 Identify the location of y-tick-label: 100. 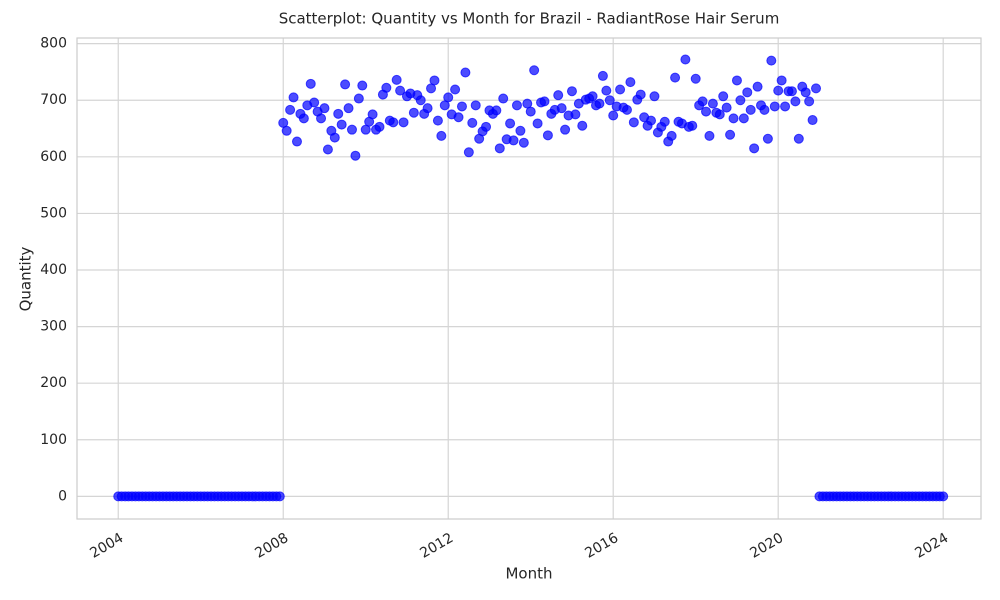
(53, 440).